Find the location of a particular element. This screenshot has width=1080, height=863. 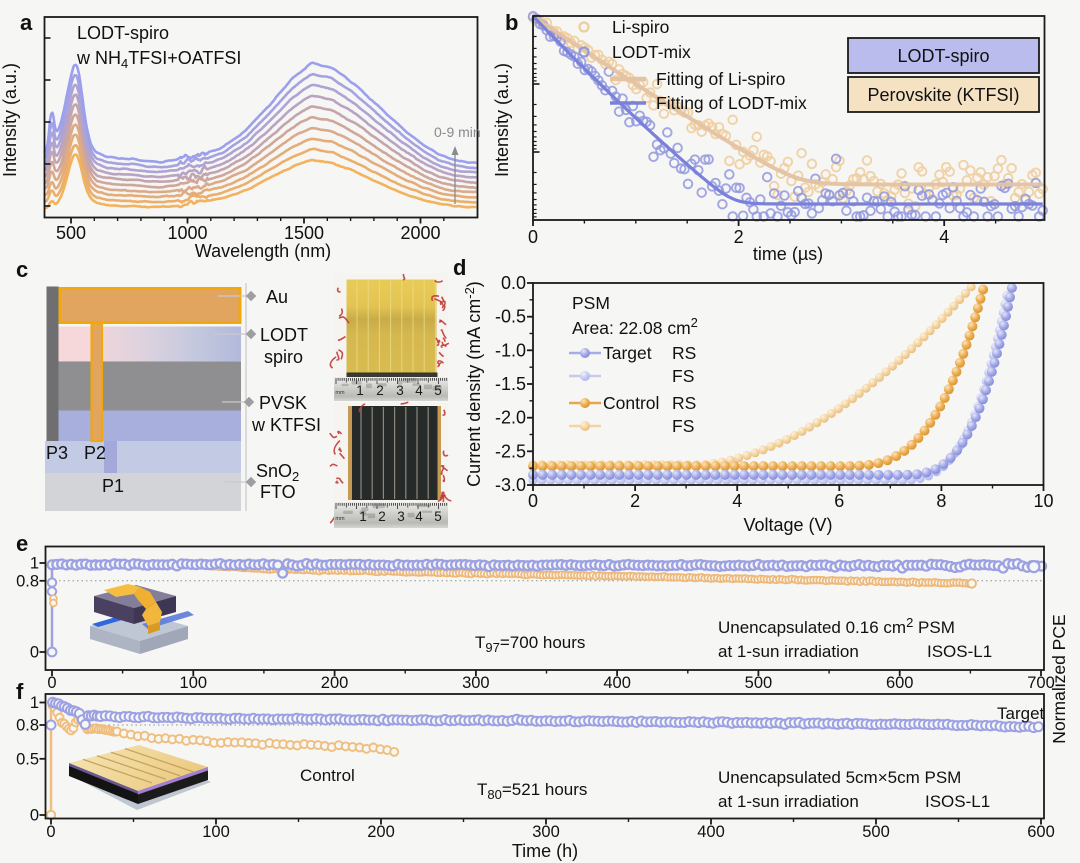

svg-text: Li-spiro is located at coordinates (640, 27).